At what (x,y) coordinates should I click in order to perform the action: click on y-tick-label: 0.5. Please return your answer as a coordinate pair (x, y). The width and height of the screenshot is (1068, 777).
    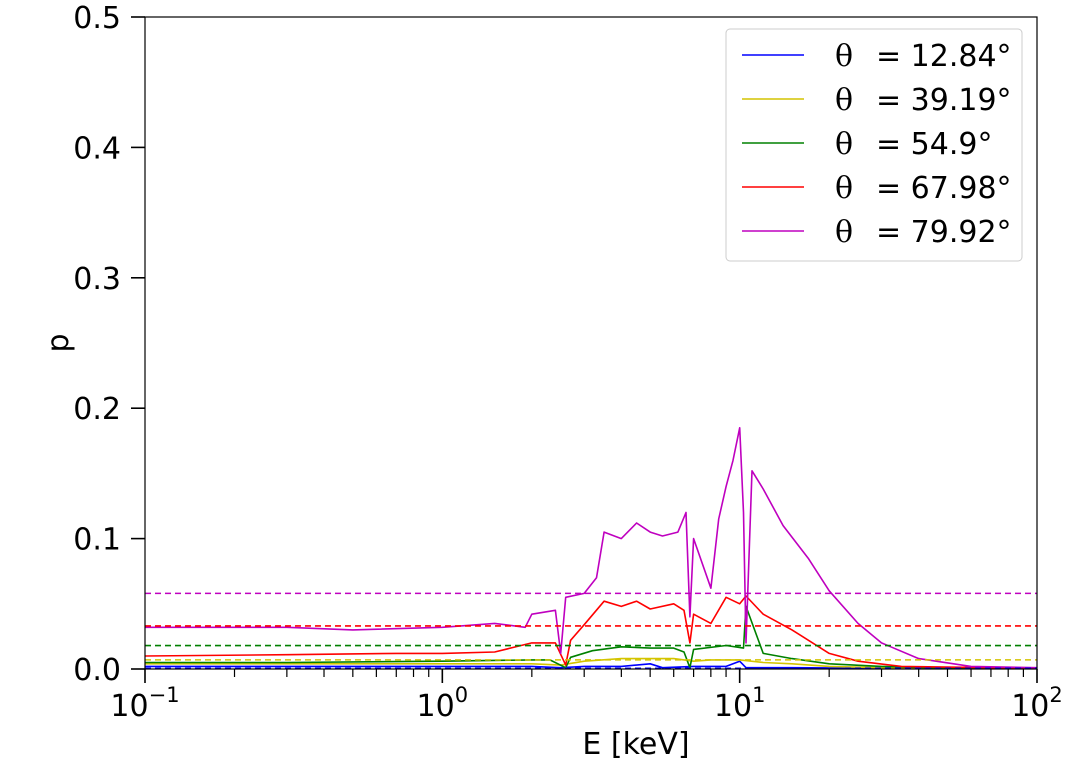
    Looking at the image, I should click on (97, 18).